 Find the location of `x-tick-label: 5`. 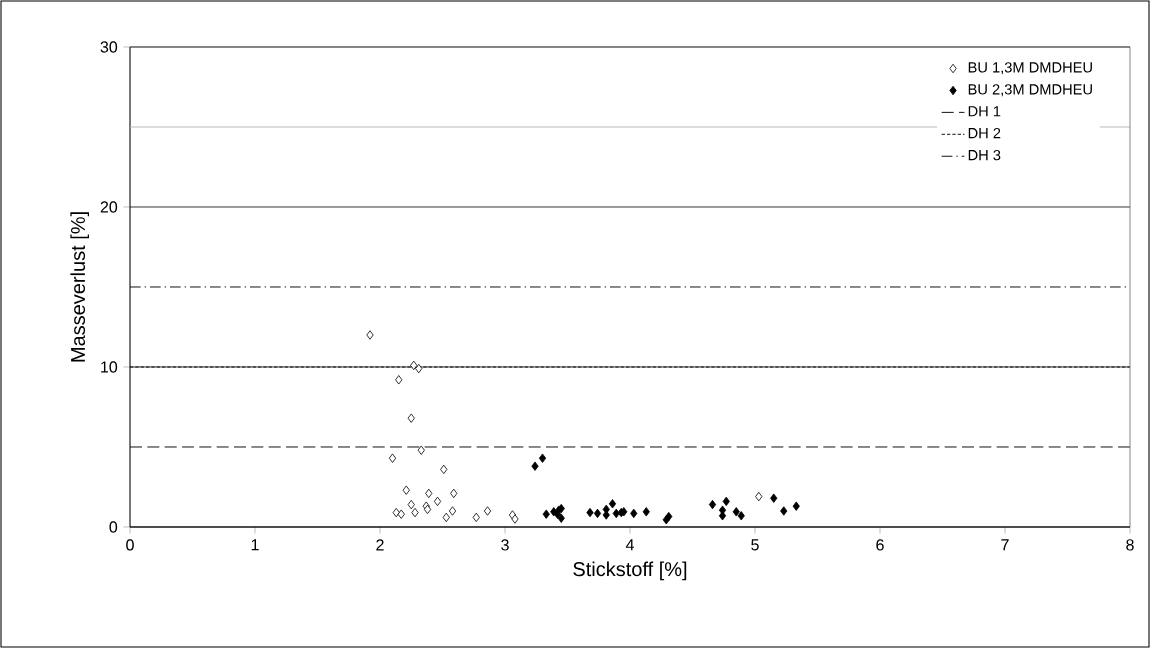

x-tick-label: 5 is located at coordinates (755, 545).